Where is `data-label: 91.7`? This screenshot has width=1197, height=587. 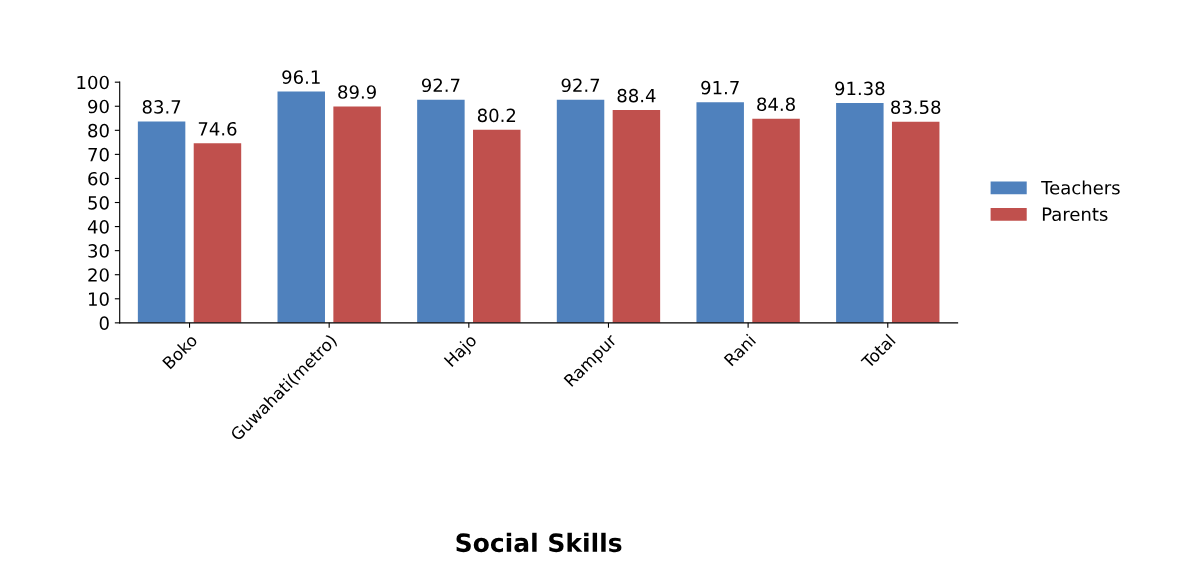
data-label: 91.7 is located at coordinates (720, 87).